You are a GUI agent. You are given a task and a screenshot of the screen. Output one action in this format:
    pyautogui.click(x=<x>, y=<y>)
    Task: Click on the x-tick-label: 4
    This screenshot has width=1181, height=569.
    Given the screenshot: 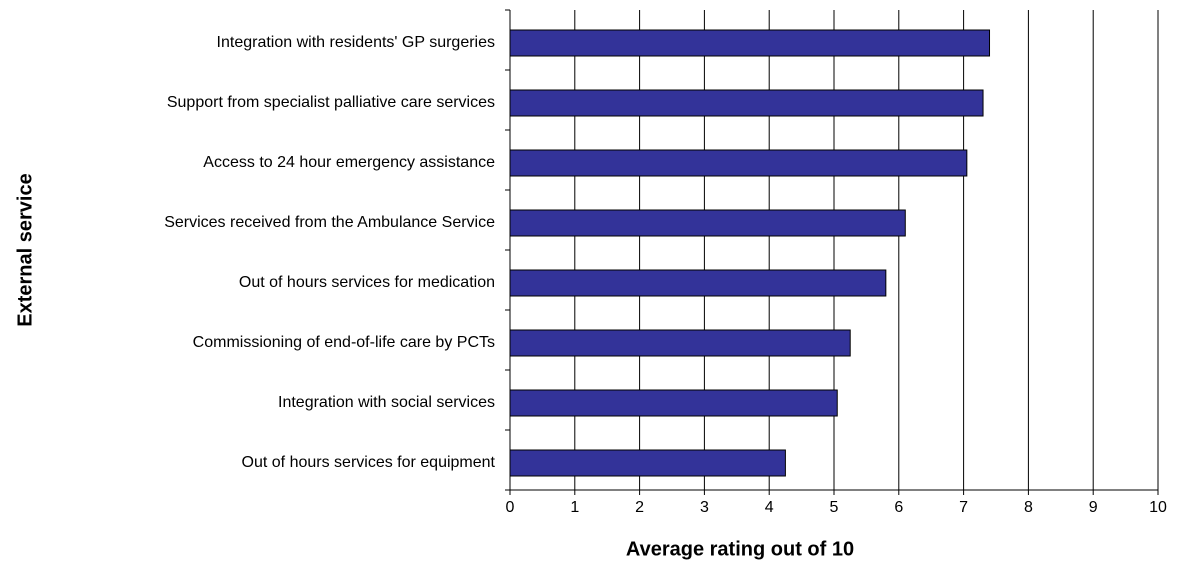 What is the action you would take?
    pyautogui.click(x=769, y=507)
    